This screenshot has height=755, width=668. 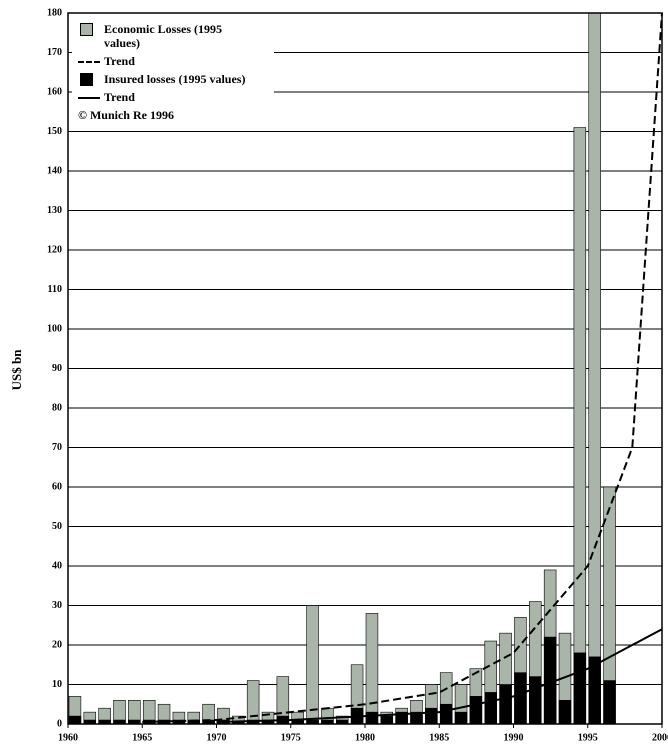 I want to click on x-tick-label: 1960, so click(x=68, y=737).